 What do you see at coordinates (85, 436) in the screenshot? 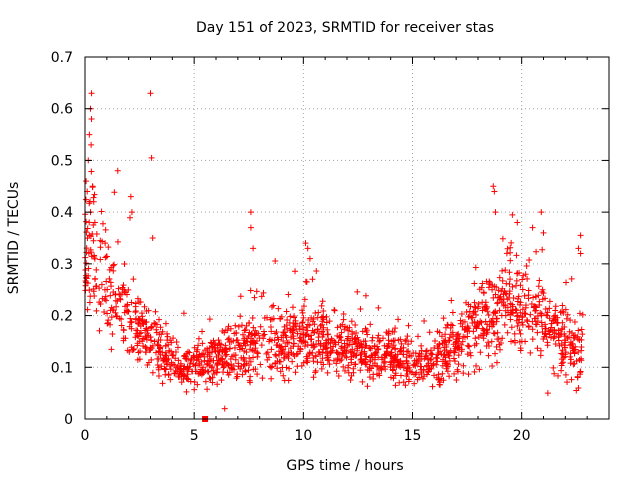
I see `x-tick-label: 0` at bounding box center [85, 436].